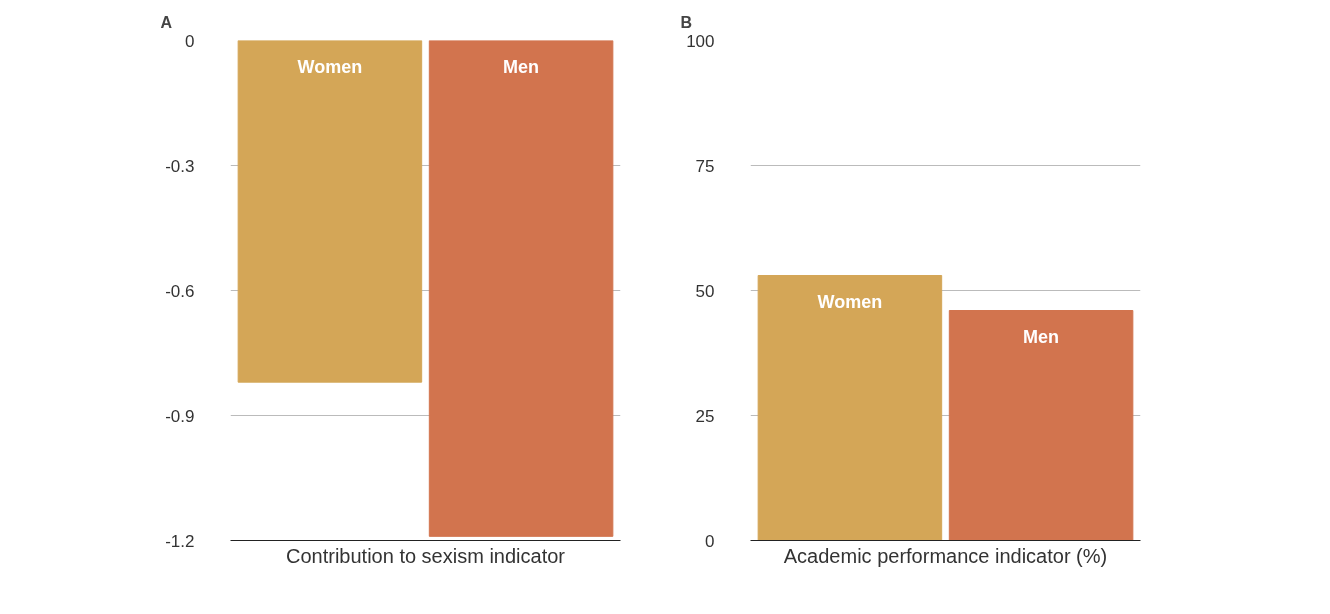 This screenshot has width=1330, height=614. What do you see at coordinates (180, 291) in the screenshot?
I see `y-tick-label: -0.6` at bounding box center [180, 291].